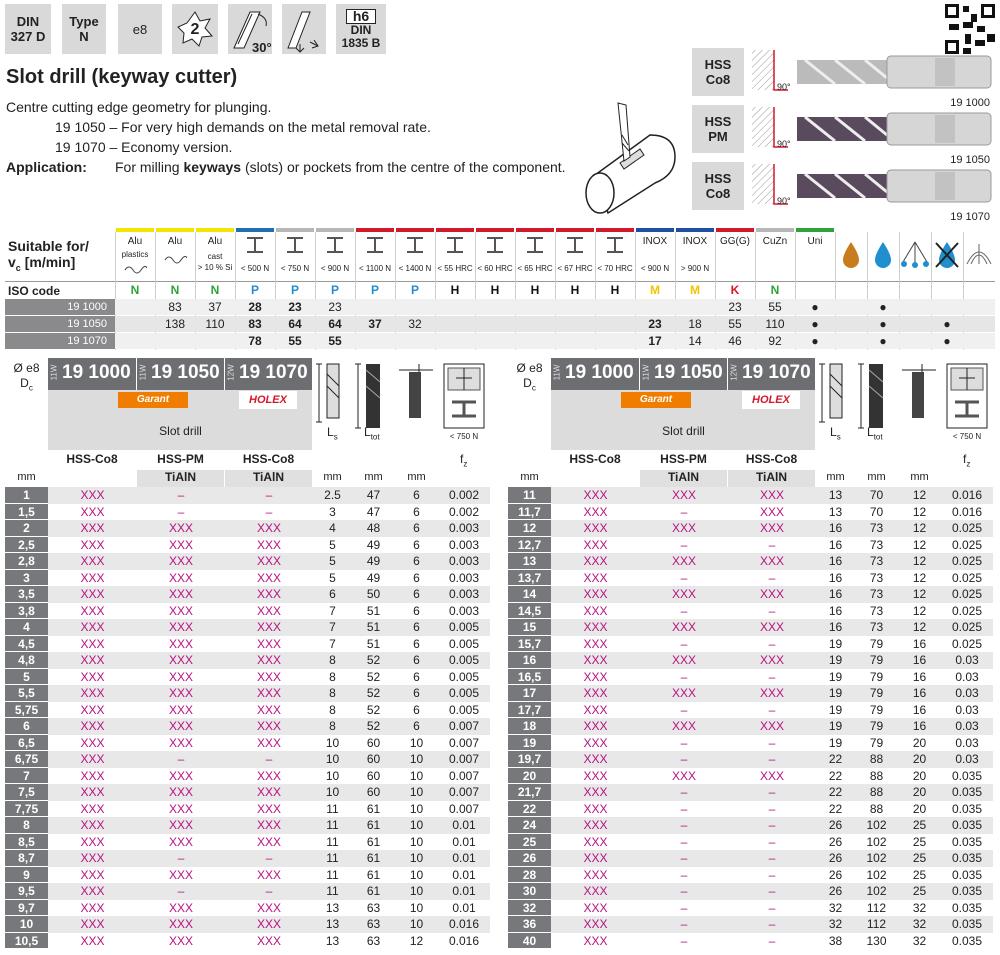 The width and height of the screenshot is (1000, 955). What do you see at coordinates (135, 269) in the screenshot?
I see `material-icon` at bounding box center [135, 269].